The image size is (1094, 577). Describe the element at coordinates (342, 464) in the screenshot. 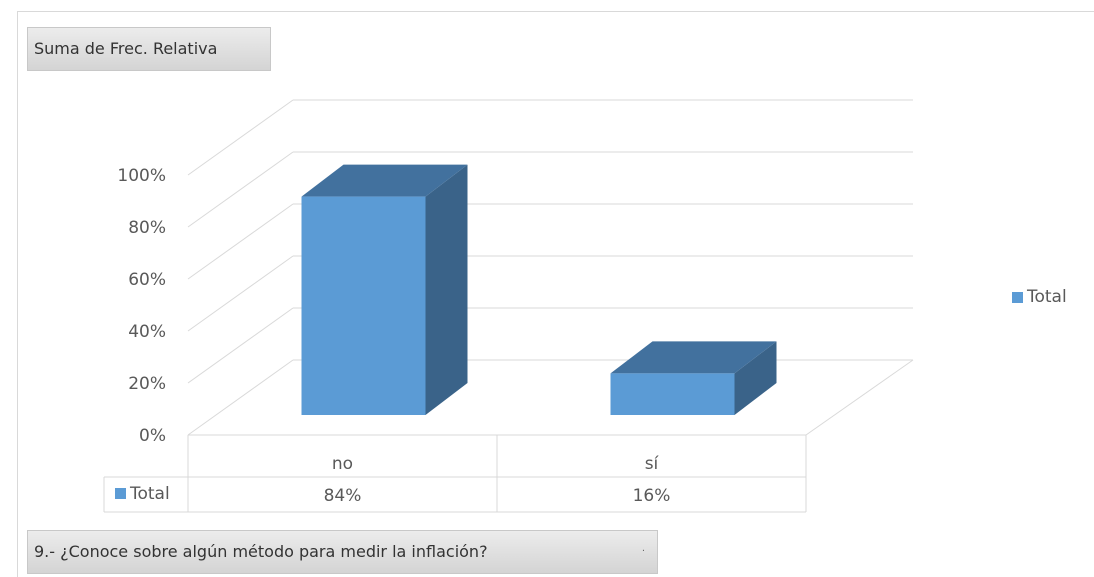

I see `x-category-label: no` at that location.